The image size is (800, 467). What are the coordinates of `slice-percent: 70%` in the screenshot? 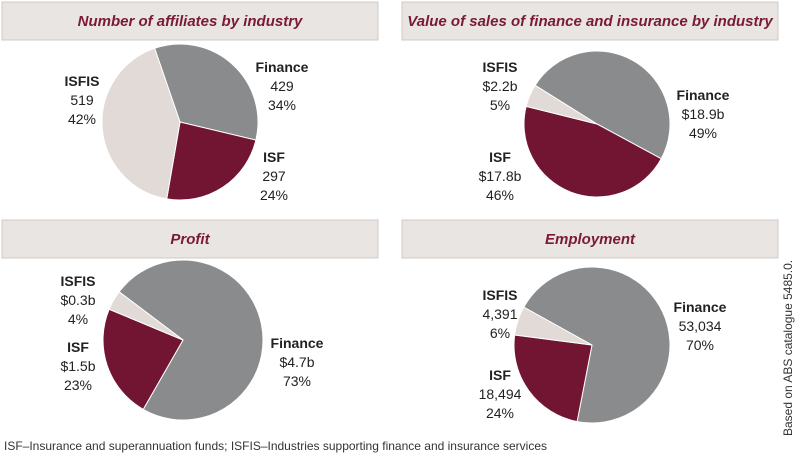 It's located at (700, 345).